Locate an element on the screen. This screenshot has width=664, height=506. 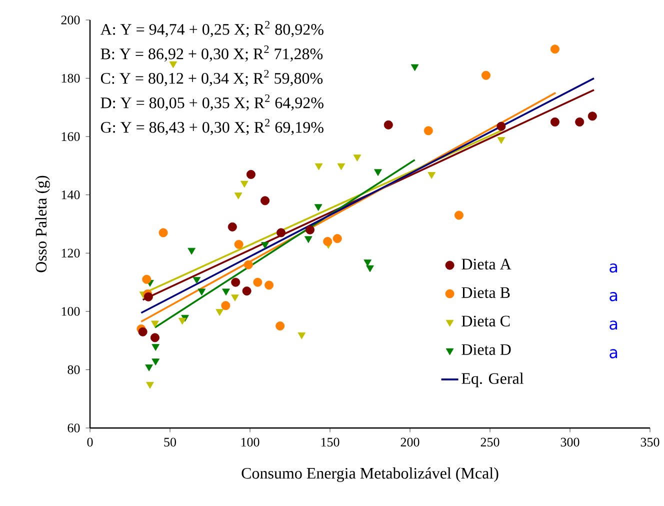
y-tick-label: 180 is located at coordinates (71, 78).